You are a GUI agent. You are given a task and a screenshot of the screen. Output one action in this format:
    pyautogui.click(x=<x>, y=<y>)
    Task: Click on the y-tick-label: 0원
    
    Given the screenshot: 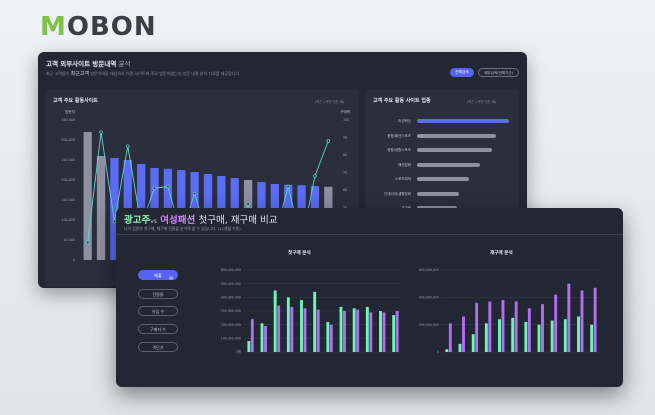 What is the action you would take?
    pyautogui.click(x=238, y=351)
    